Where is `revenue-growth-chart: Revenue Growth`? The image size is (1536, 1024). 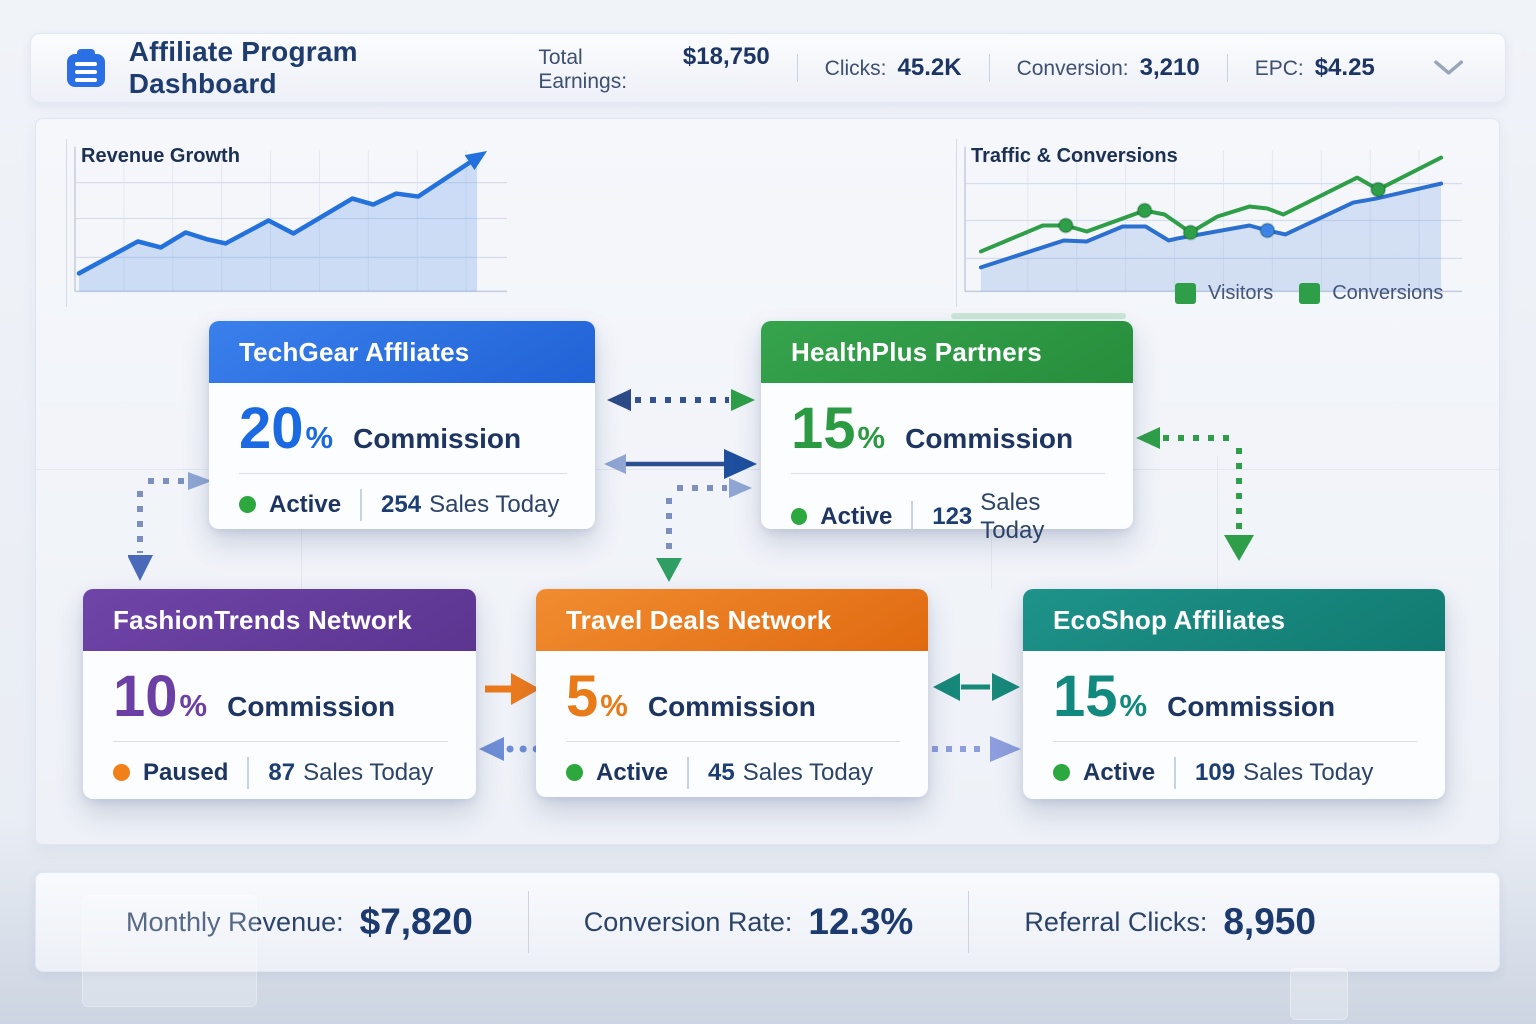
revenue-growth-chart: Revenue Growth is located at coordinates (288, 223).